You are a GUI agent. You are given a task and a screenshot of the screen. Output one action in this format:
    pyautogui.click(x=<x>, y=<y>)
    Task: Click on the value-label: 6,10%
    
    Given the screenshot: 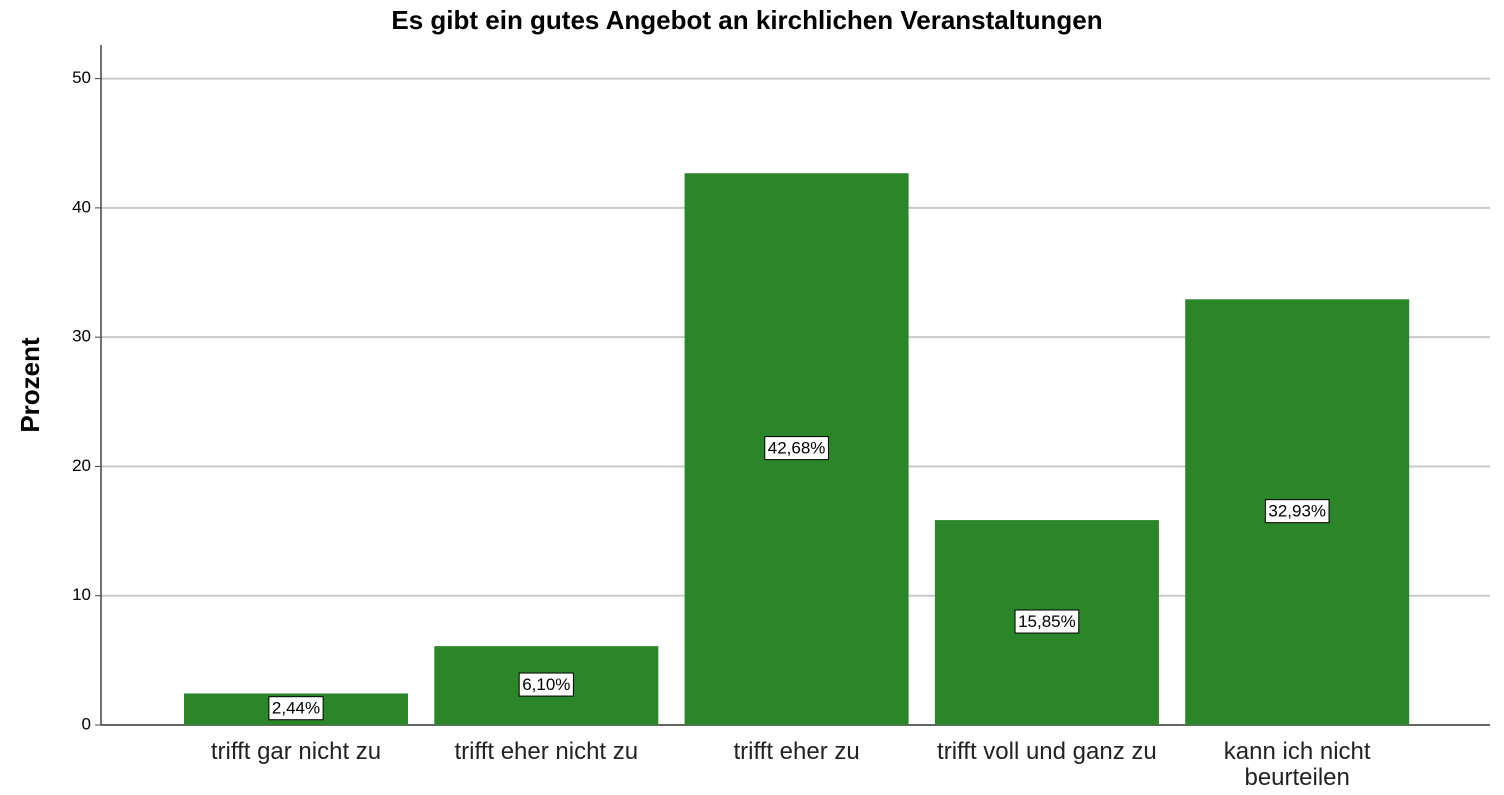 What is the action you would take?
    pyautogui.click(x=546, y=684)
    